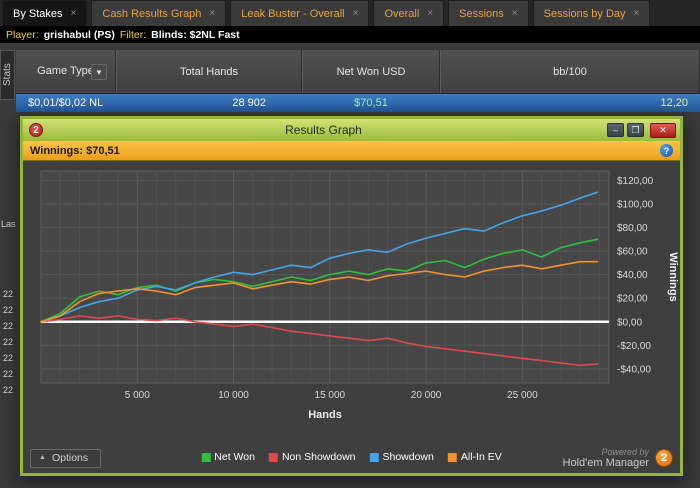 Image resolution: width=700 pixels, height=488 pixels. I want to click on chart-legend: Net Won Non Showdown Showdown All-In EV, so click(351, 457).